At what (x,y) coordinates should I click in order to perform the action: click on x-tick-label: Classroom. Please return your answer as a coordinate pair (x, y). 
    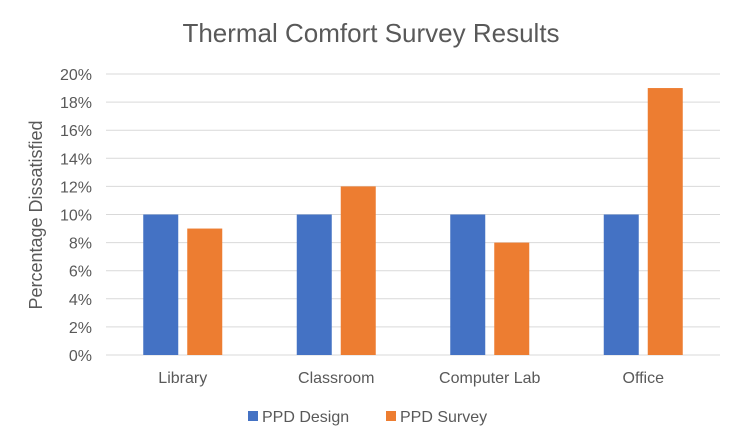
    Looking at the image, I should click on (336, 378).